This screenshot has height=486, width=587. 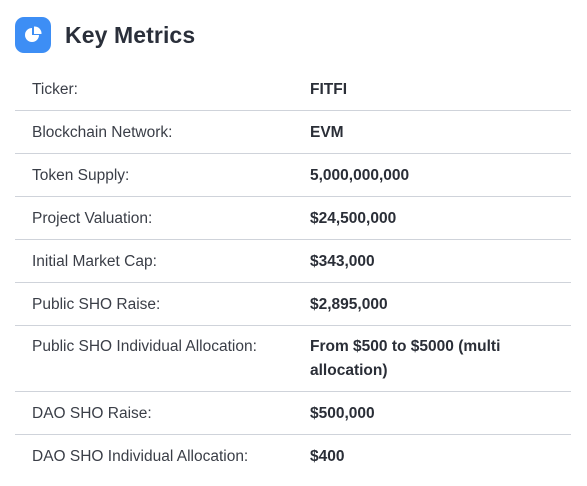 I want to click on table-row: DAO SHO Individual Allocation: $400, so click(x=293, y=456).